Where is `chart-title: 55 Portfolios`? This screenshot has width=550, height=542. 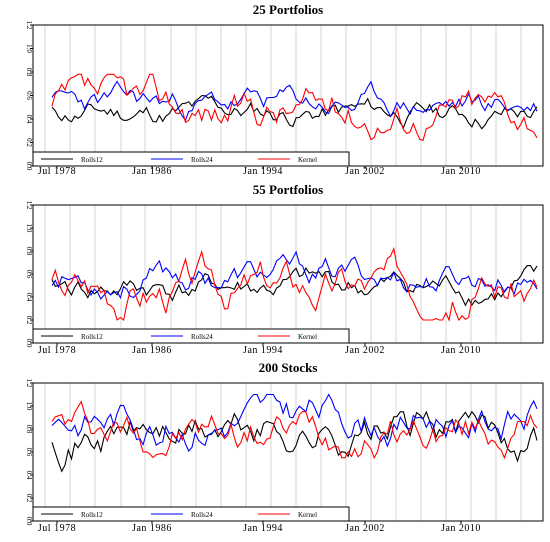 chart-title: 55 Portfolios is located at coordinates (288, 189).